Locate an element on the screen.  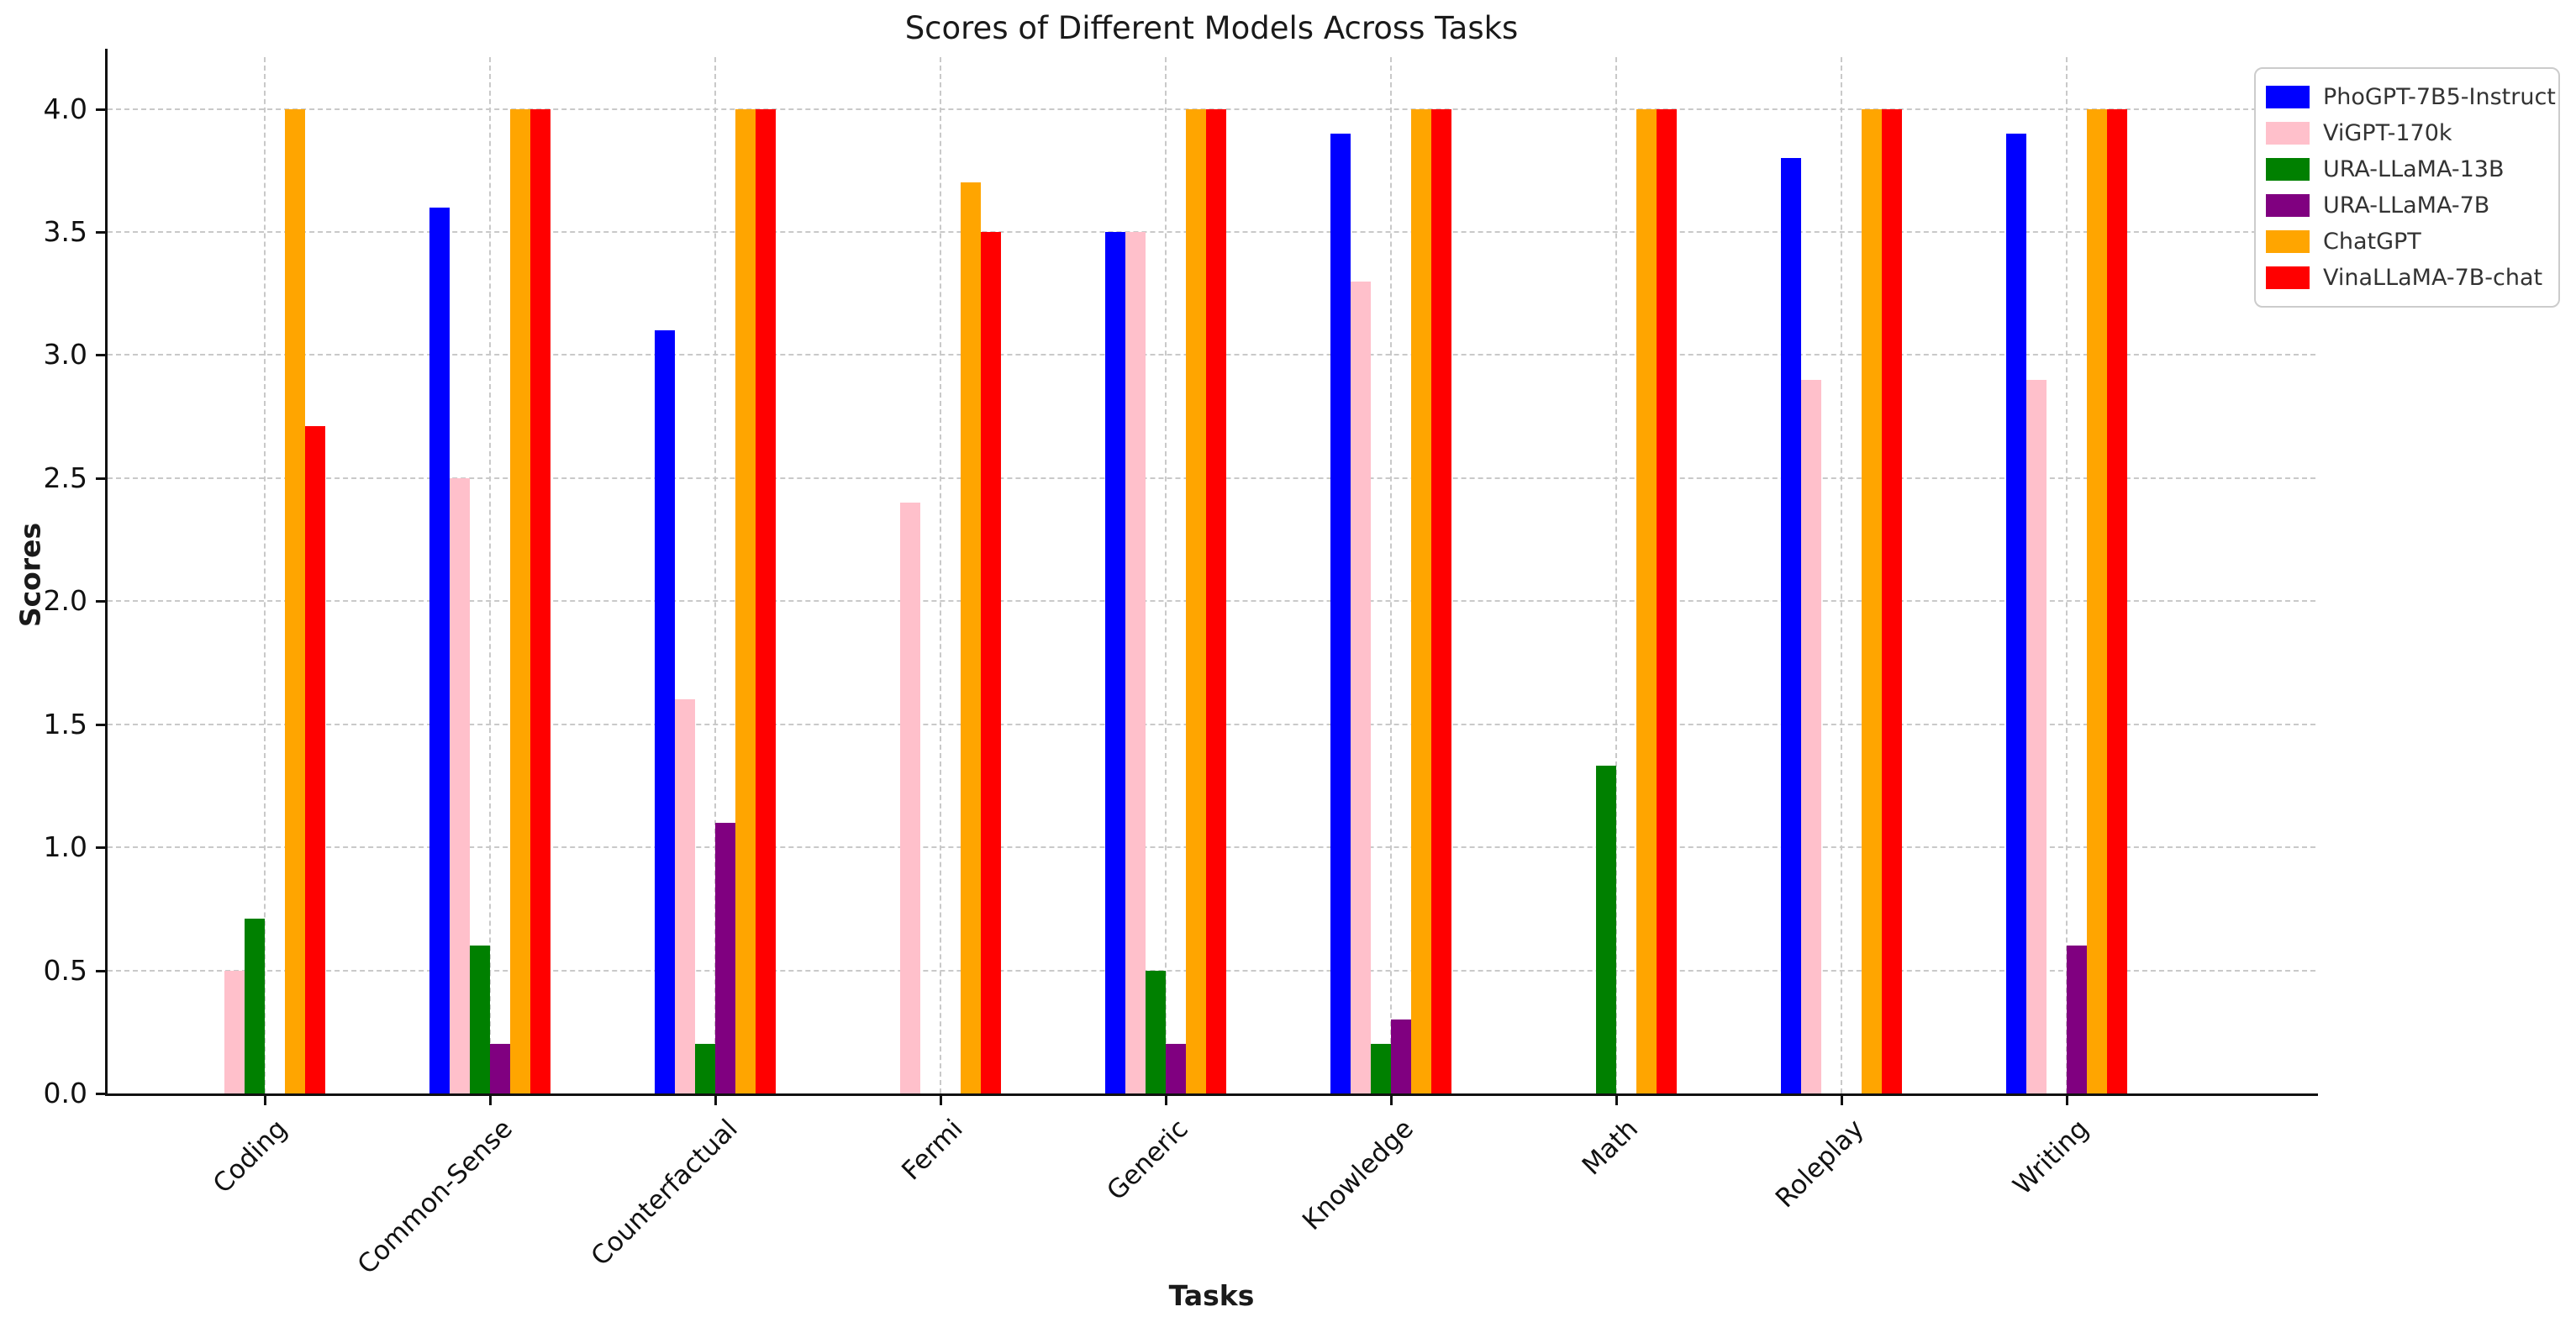
bar-URA-LLaMA-13B-Math is located at coordinates (1606, 930).